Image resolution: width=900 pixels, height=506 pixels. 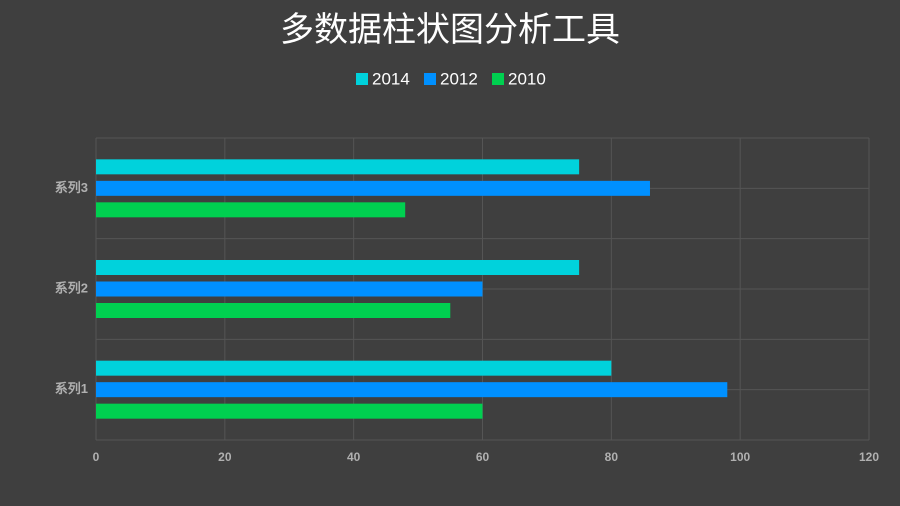 What do you see at coordinates (225, 457) in the screenshot?
I see `x-tick-label: 20` at bounding box center [225, 457].